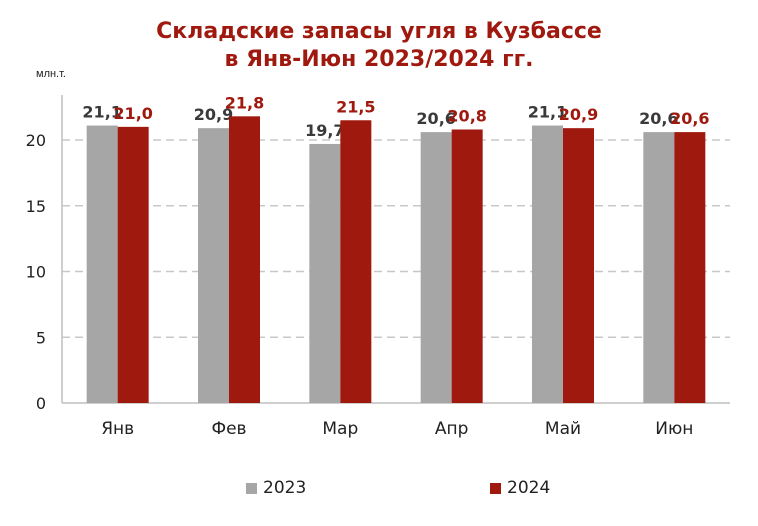 This screenshot has height=526, width=758. Describe the element at coordinates (674, 429) in the screenshot. I see `x-tick-label-Июн: Июн` at that location.